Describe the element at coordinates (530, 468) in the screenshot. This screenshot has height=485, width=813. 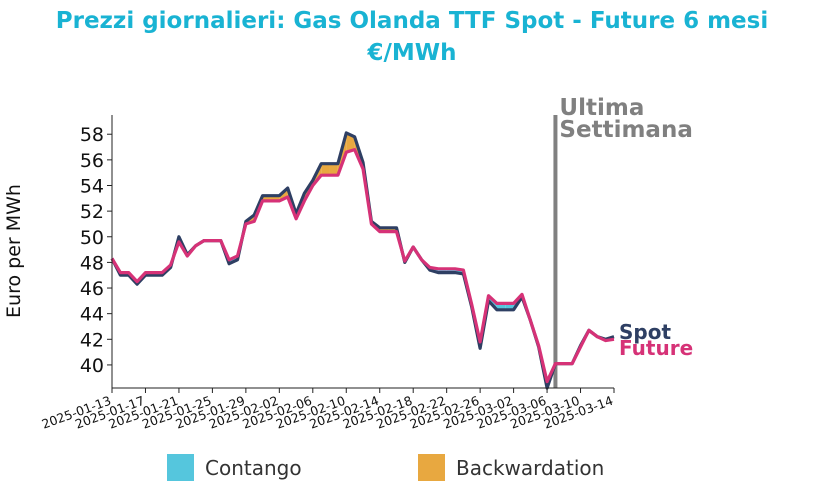
I see `legend-label: Backwardation` at that location.